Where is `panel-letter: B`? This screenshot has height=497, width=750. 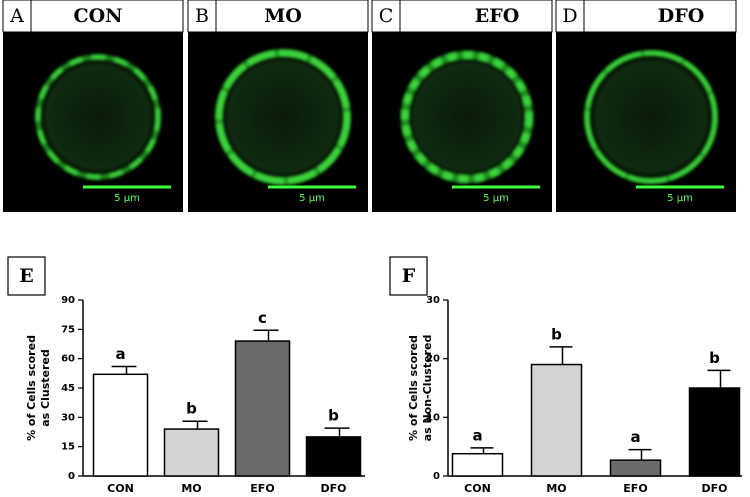
panel-letter: B is located at coordinates (202, 16).